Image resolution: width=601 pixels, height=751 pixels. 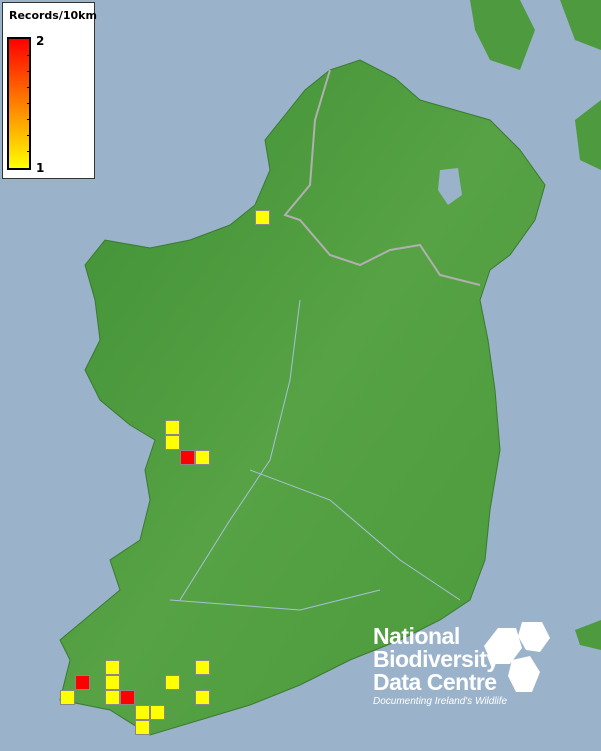 What do you see at coordinates (517, 657) in the screenshot?
I see `hexagon-emblem-icon` at bounding box center [517, 657].